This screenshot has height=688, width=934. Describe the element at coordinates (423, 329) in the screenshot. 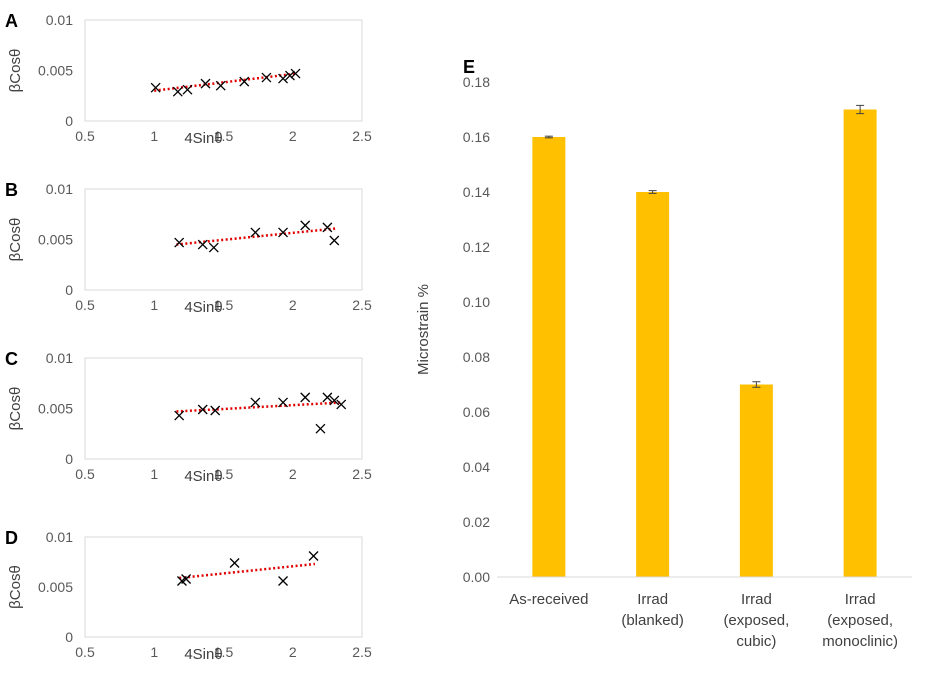

I see `y-axis-title: Microstrain %` at that location.